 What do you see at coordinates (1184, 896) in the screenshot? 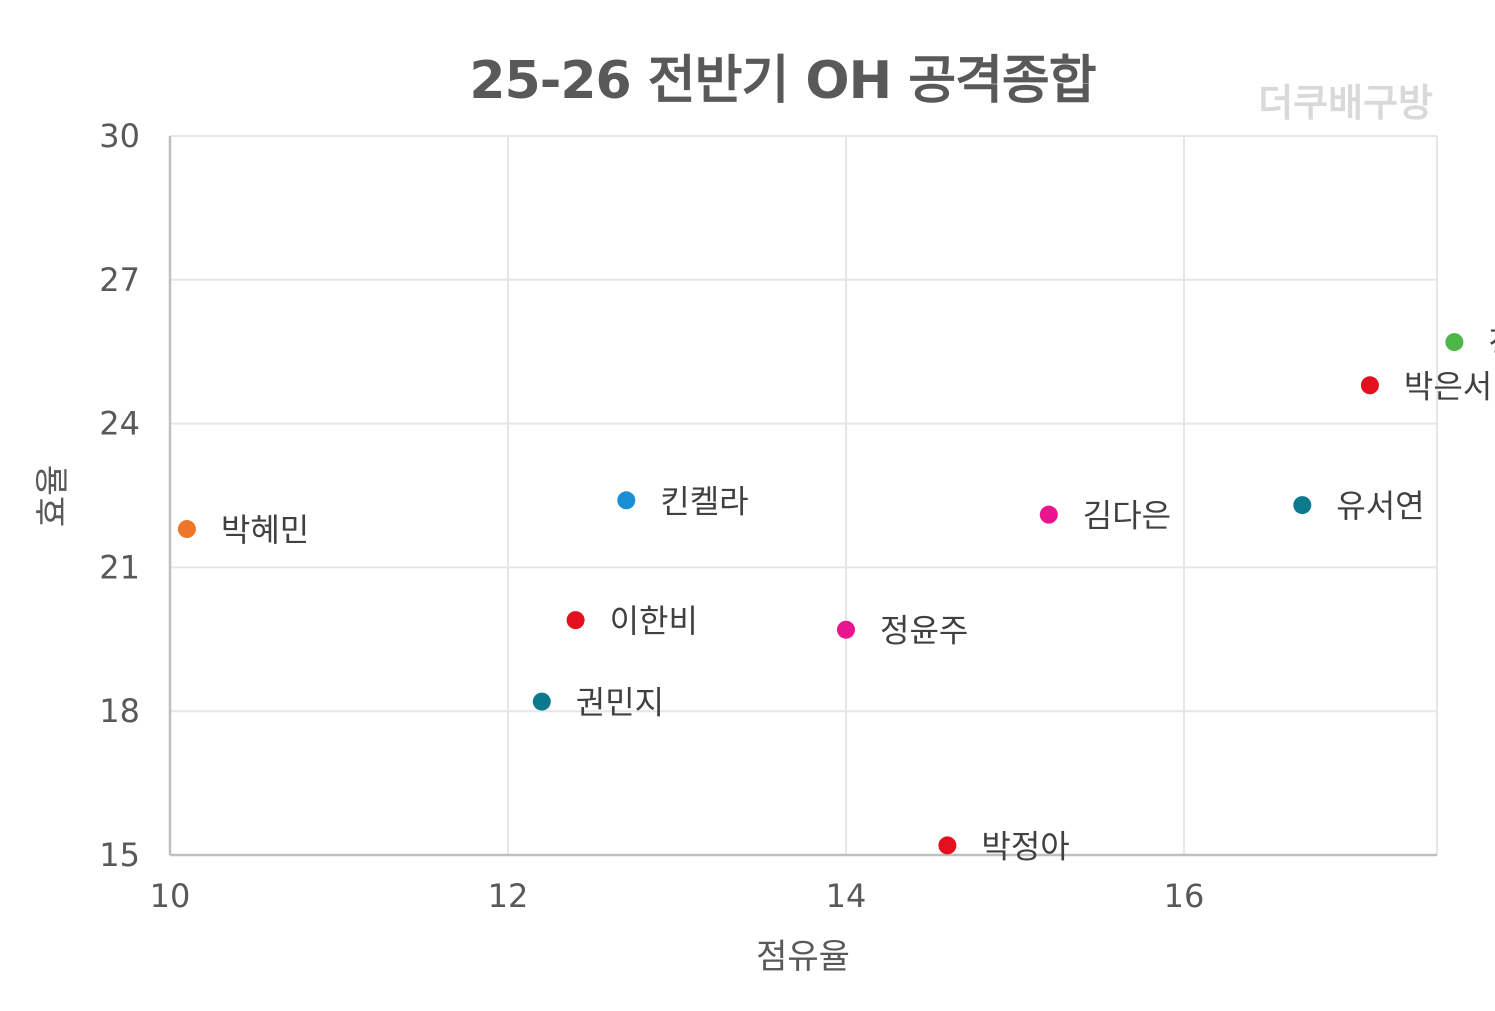
I see `x-tick-label: 16` at bounding box center [1184, 896].